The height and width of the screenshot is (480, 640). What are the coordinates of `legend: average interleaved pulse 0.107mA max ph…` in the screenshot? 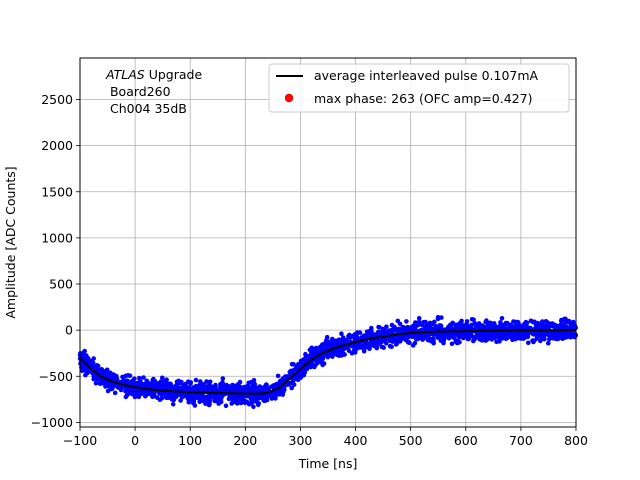 It's located at (419, 88).